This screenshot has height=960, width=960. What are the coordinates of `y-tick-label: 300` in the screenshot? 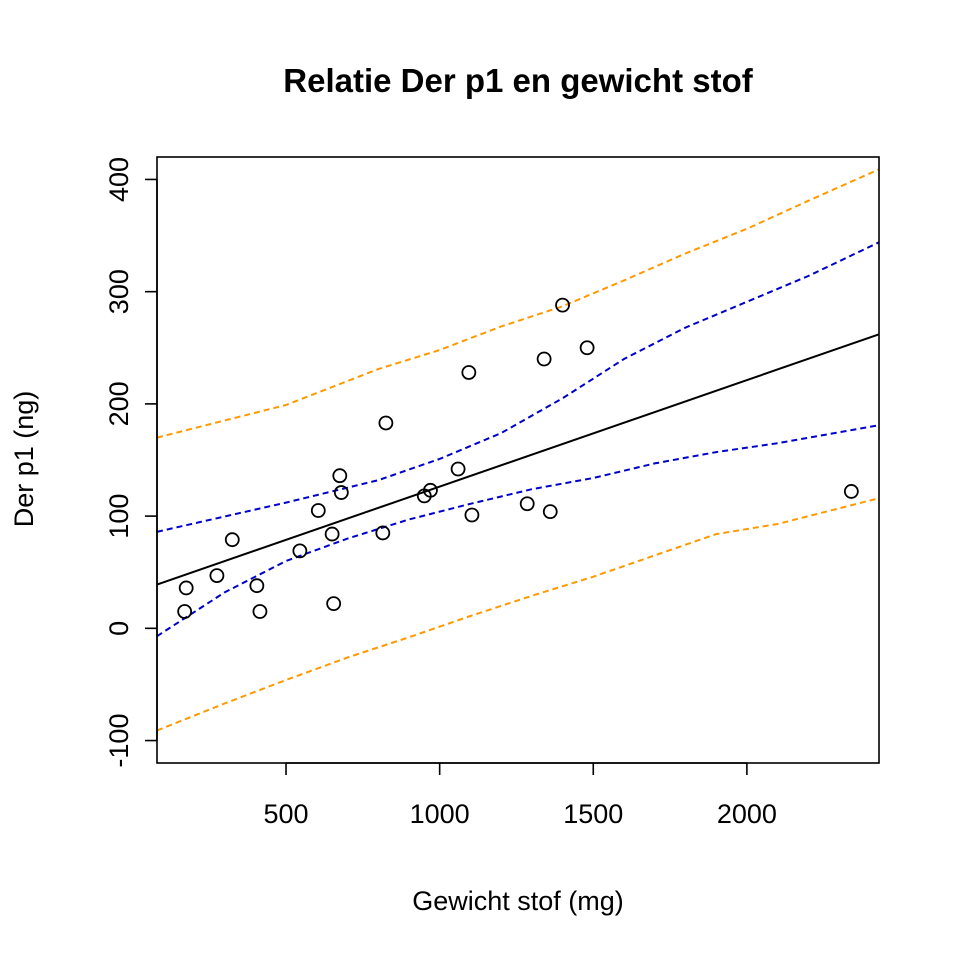 It's located at (119, 291).